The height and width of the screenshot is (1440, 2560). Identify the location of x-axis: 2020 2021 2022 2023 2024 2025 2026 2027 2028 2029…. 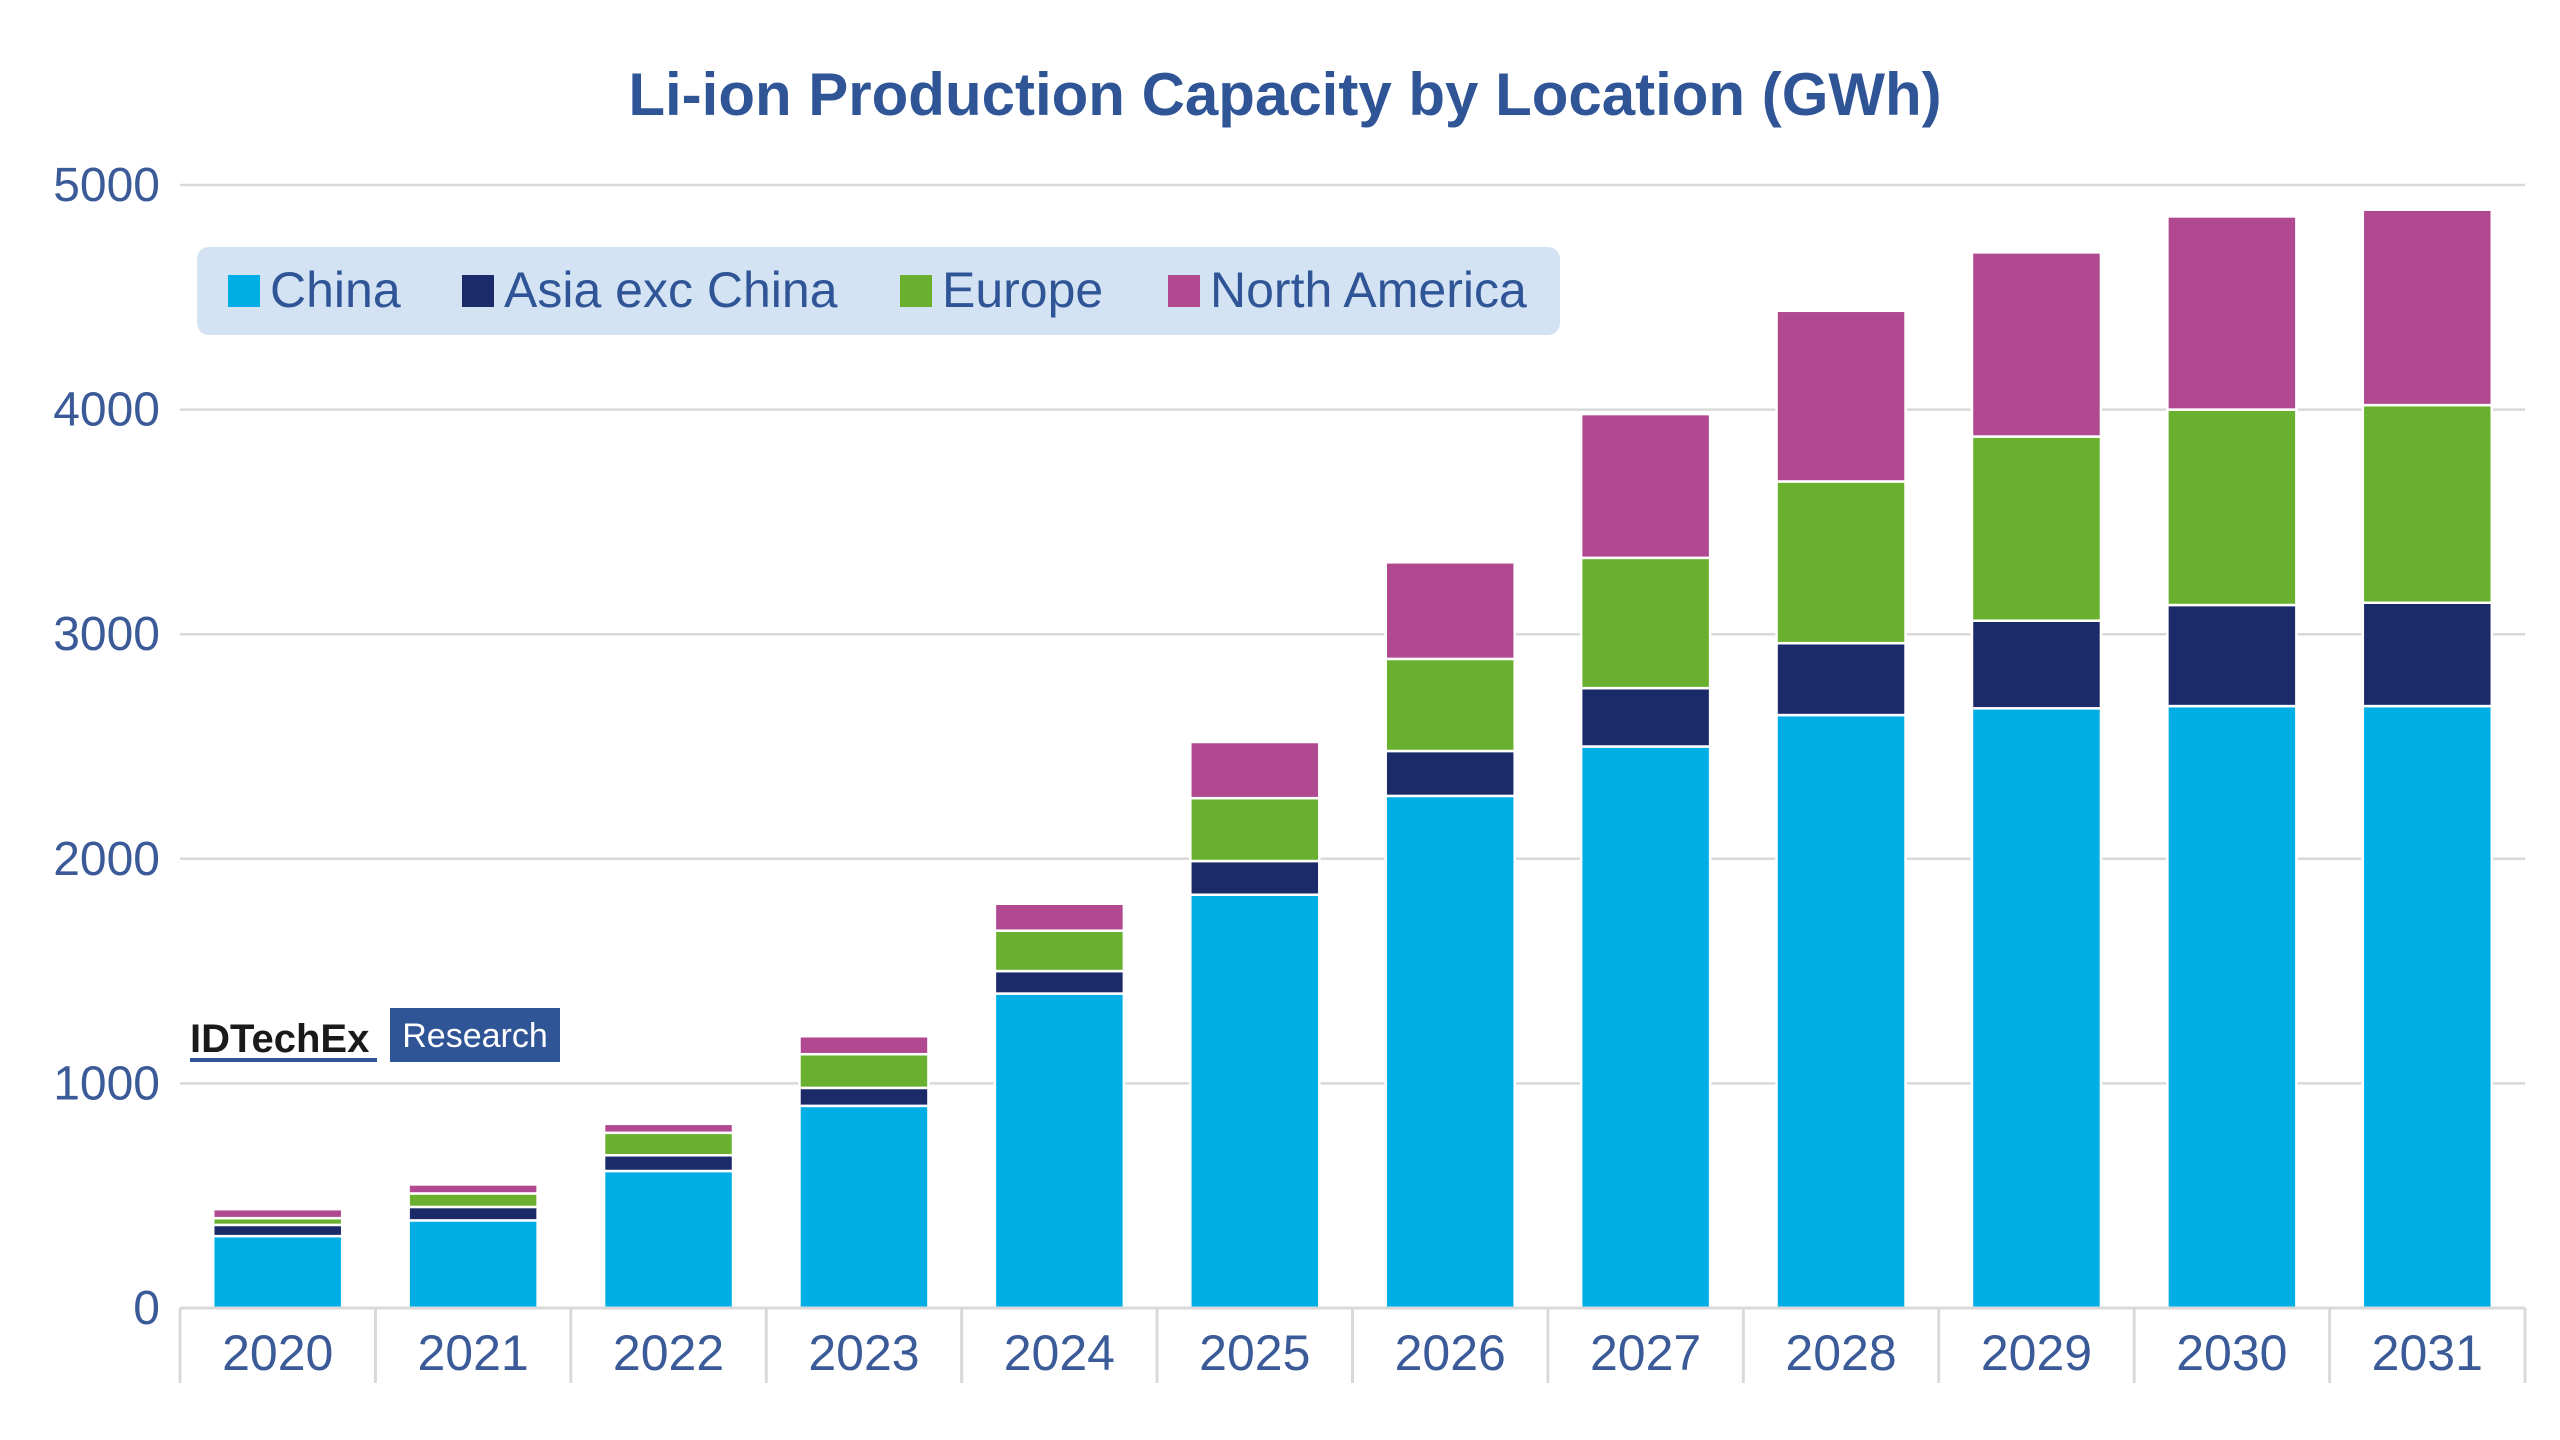
(1352, 1344).